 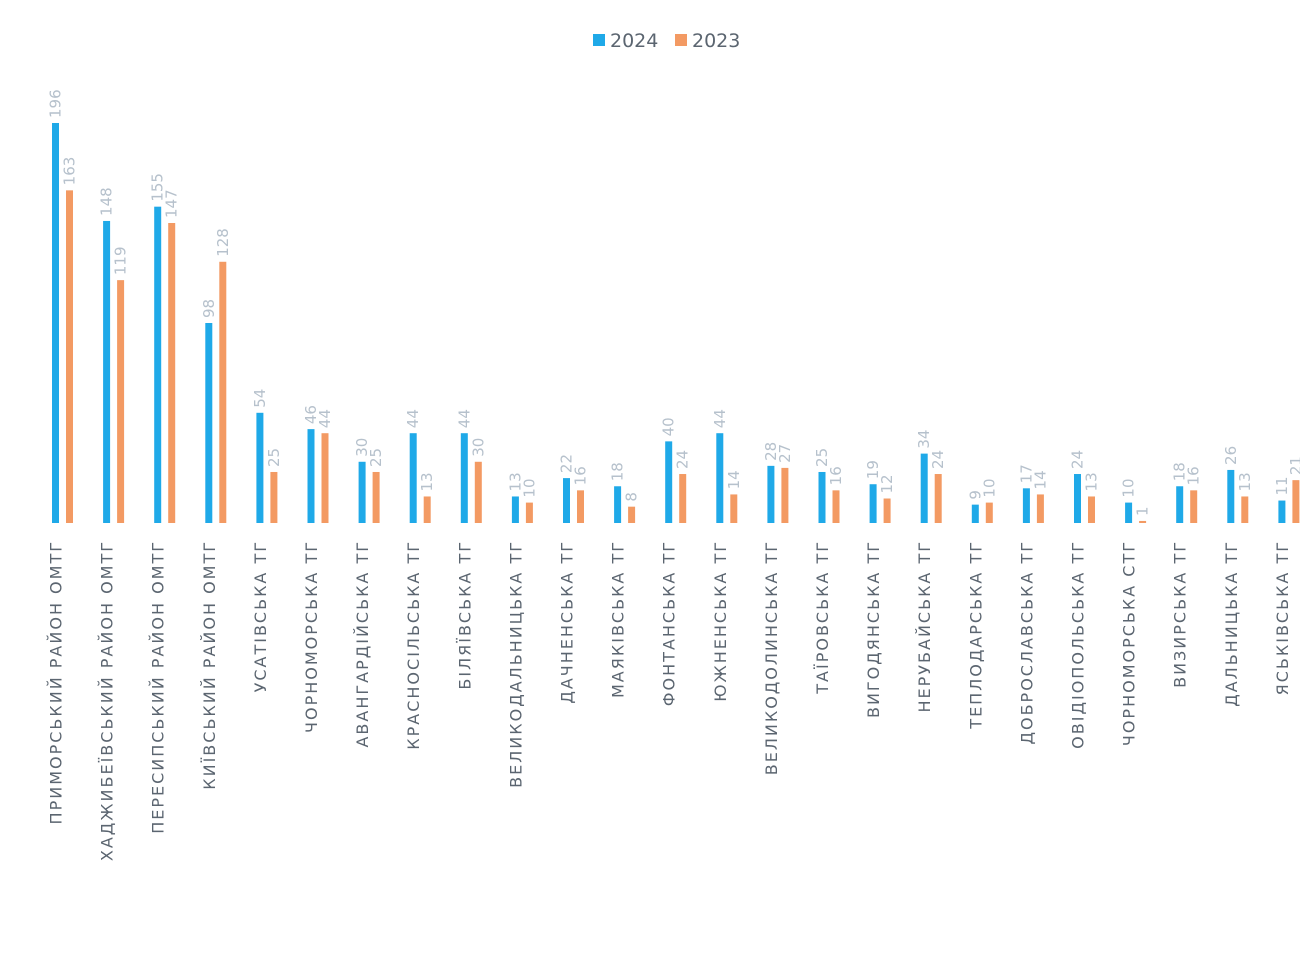 I want to click on category-label-10: ВЕЛИКОДАЛЬНИЦЬКА ТГ, so click(x=515, y=664).